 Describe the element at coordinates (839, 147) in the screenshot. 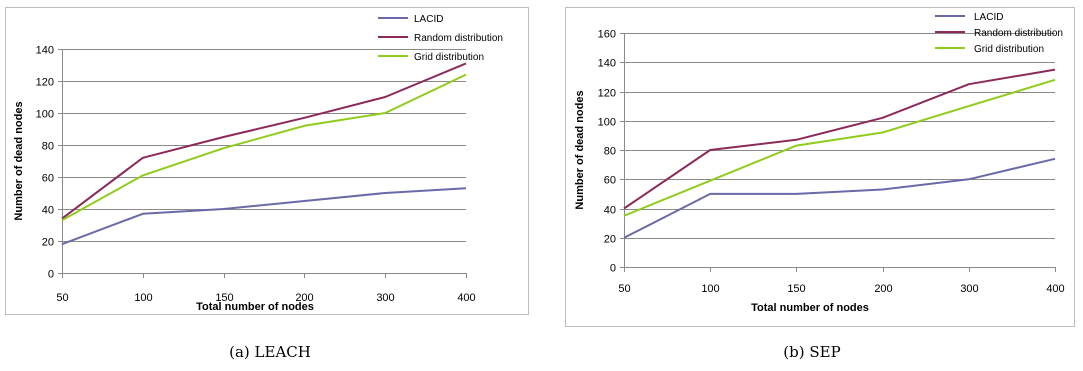

I see `series-line-grid-distribution` at that location.